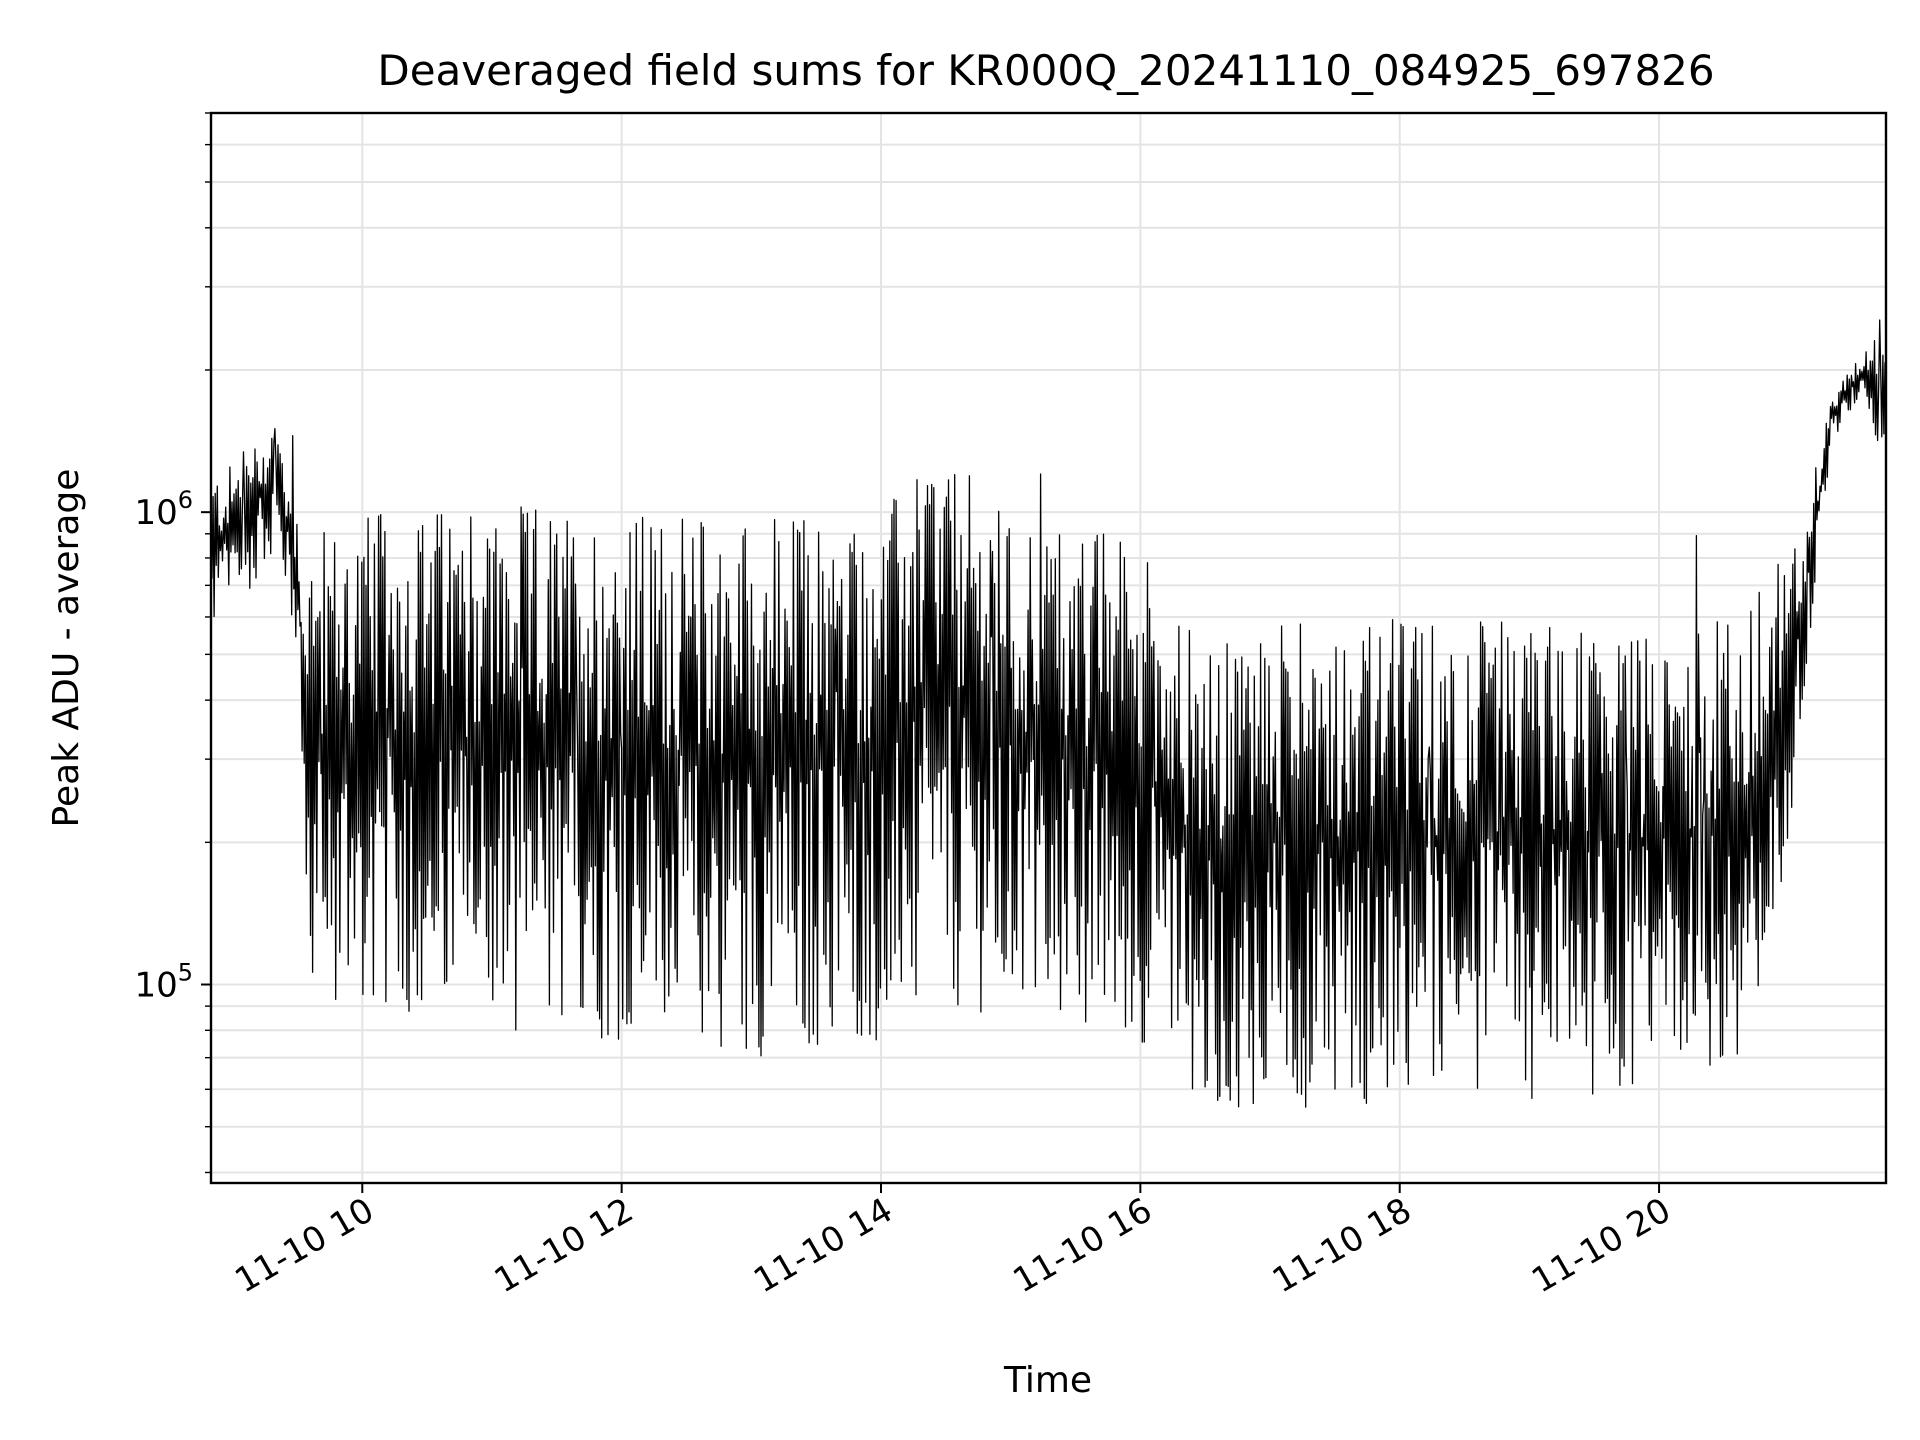  Describe the element at coordinates (1047, 1380) in the screenshot. I see `x-axis-label: Time` at that location.